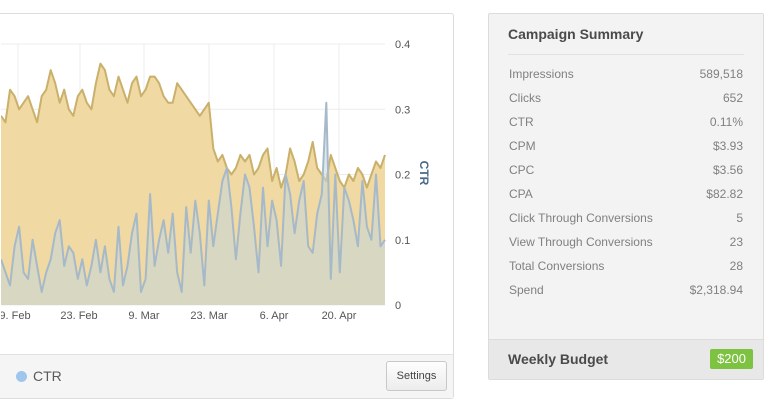 This screenshot has height=401, width=772. I want to click on metric-row: Spend $2,318.94, so click(626, 293).